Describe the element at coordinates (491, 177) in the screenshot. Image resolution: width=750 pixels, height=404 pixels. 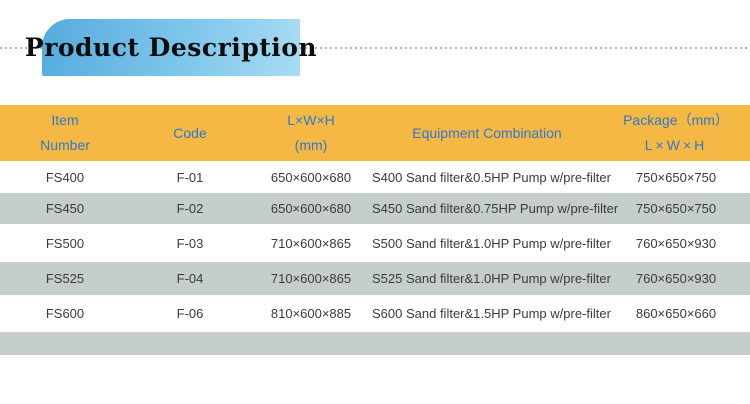
I see `table-cell: S400 Sand filter&0.5HP Pump w/pre-filter` at that location.